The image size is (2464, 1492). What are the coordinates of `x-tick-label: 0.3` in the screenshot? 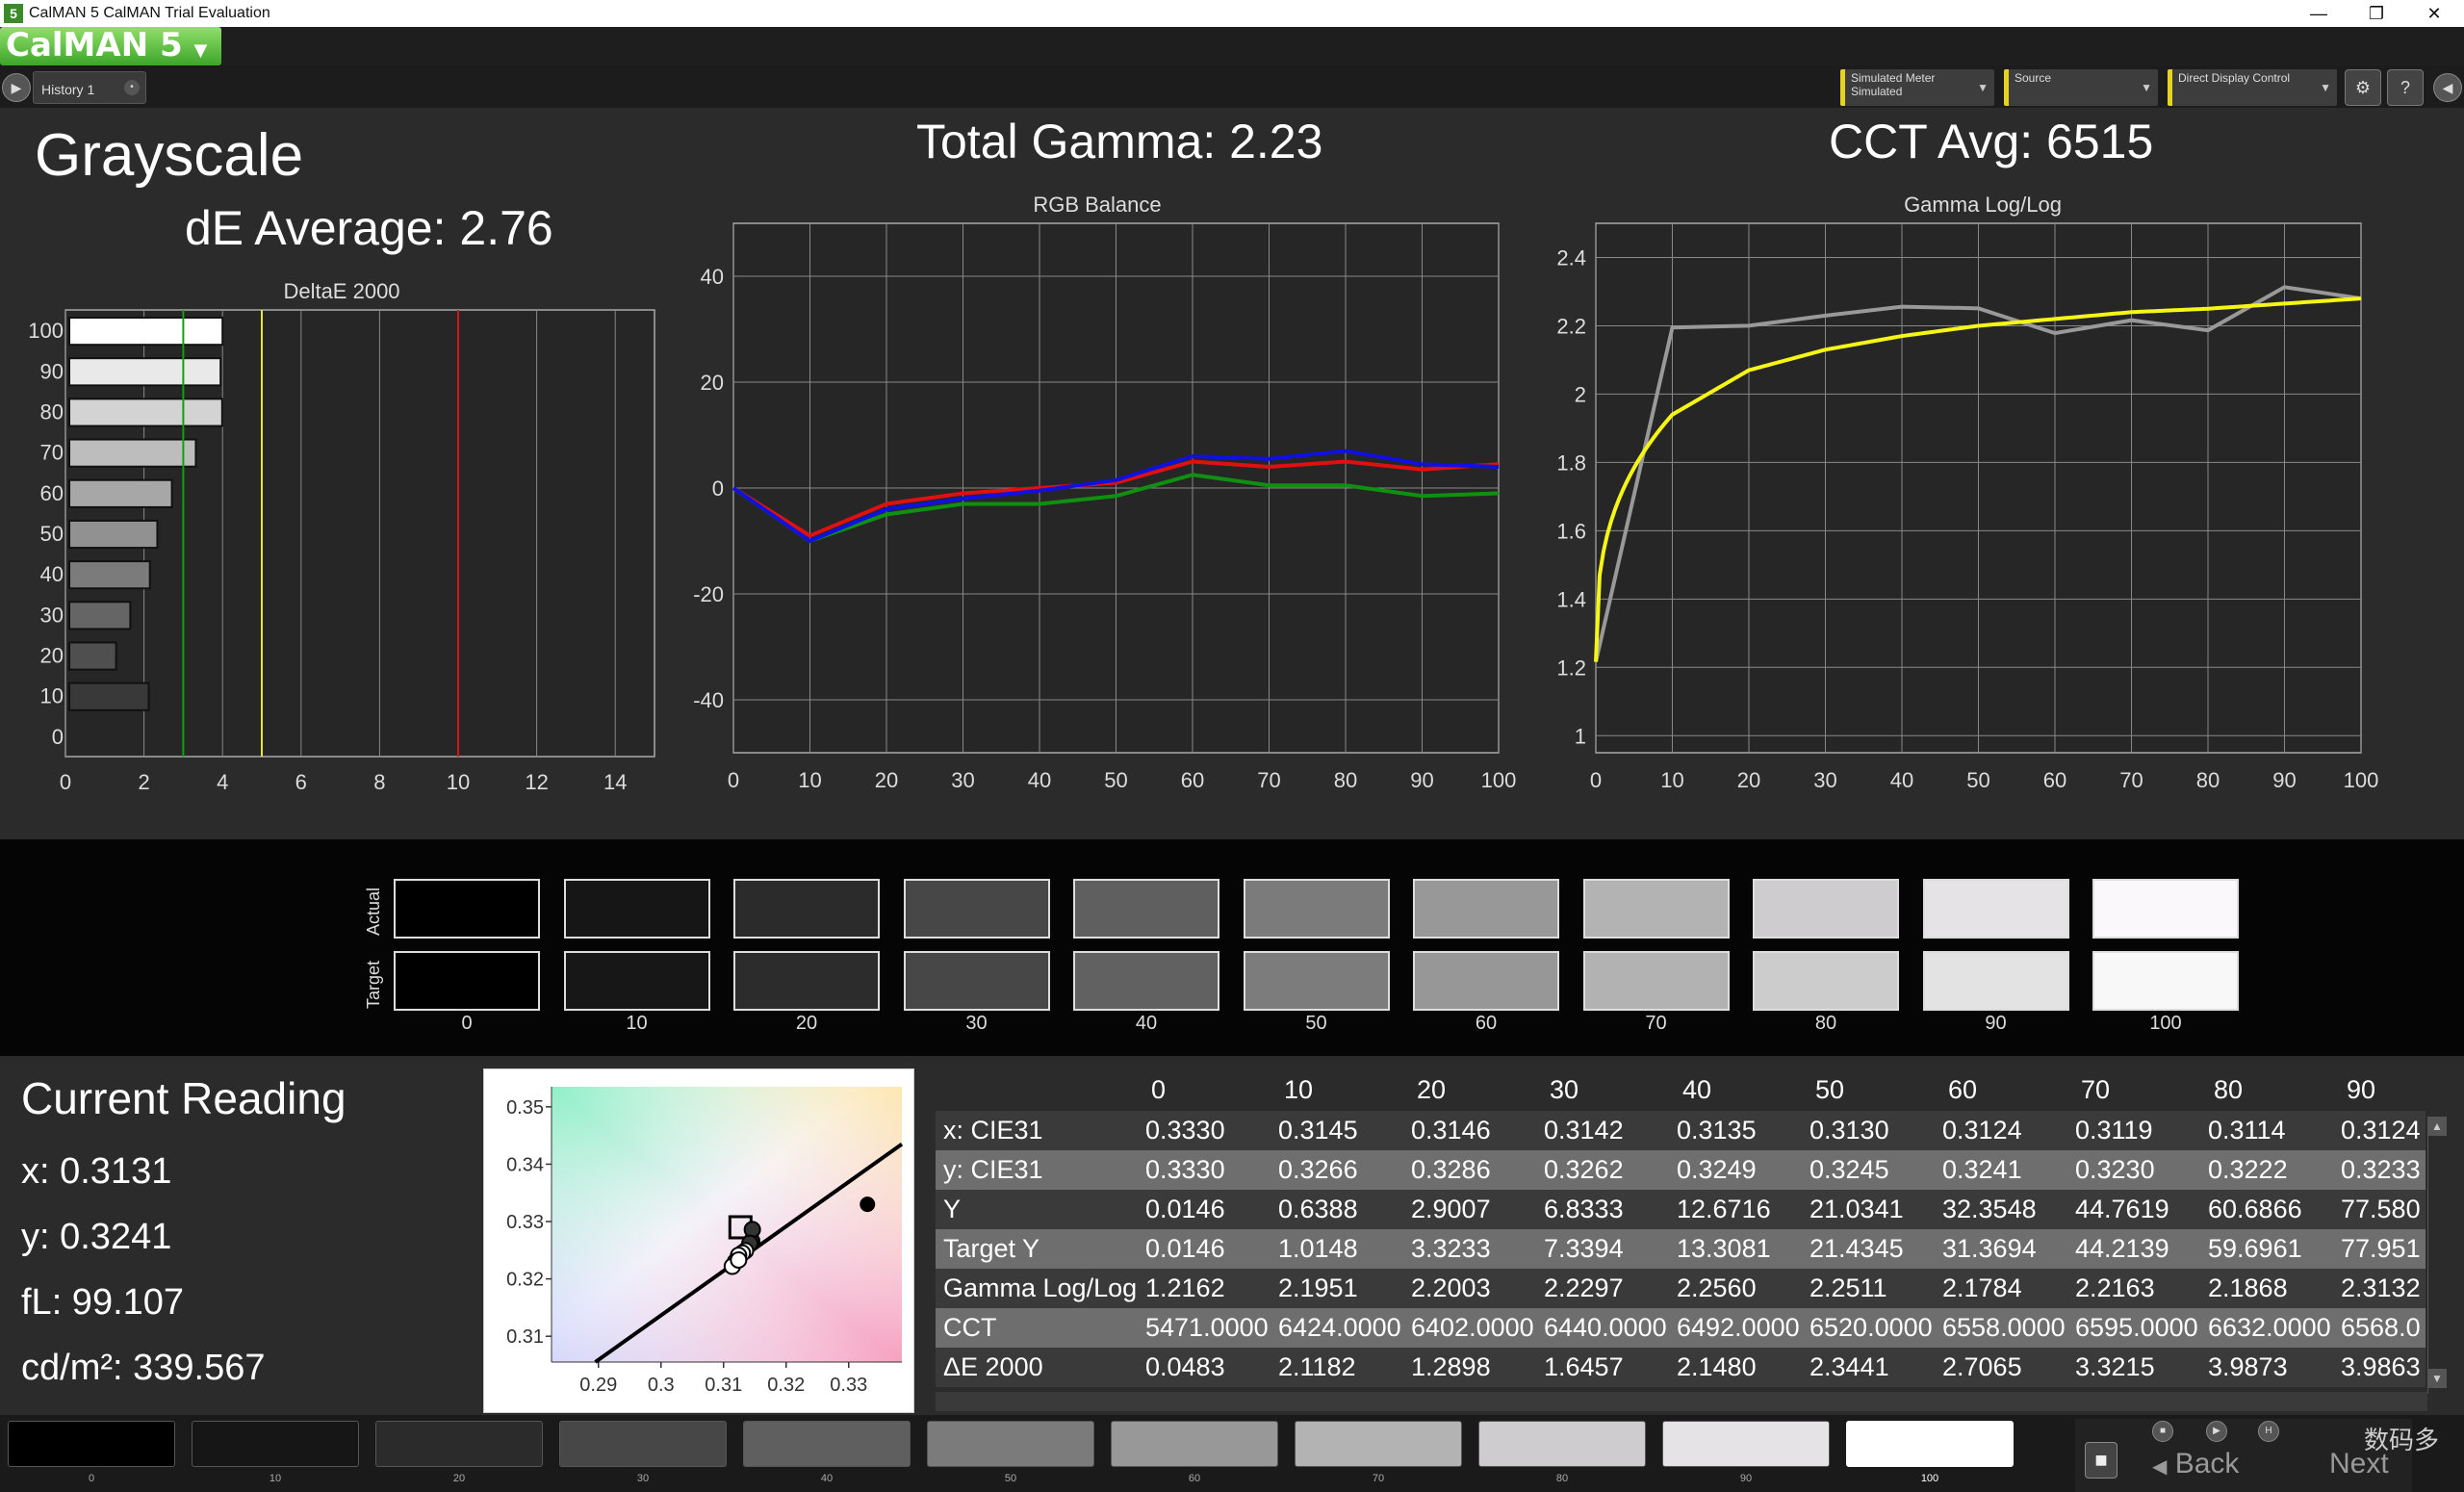 It's located at (661, 1385).